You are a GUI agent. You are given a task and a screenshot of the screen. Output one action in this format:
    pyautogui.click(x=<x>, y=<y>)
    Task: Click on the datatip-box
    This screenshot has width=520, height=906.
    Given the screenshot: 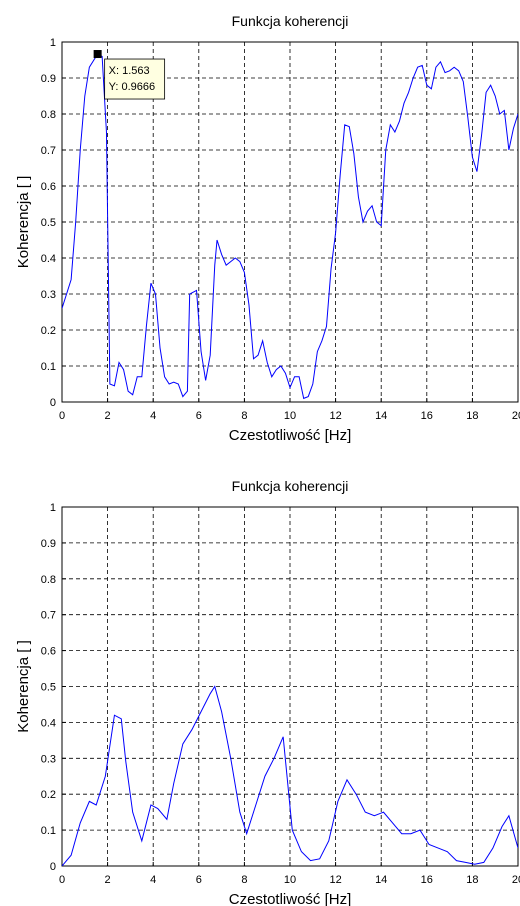 What is the action you would take?
    pyautogui.click(x=135, y=79)
    